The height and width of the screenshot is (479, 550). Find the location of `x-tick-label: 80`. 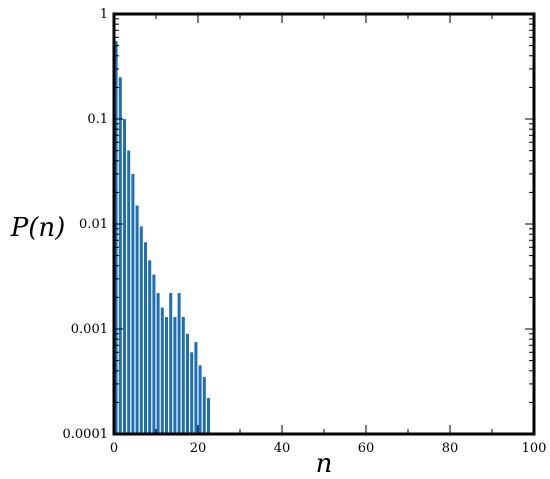

x-tick-label: 80 is located at coordinates (450, 448).